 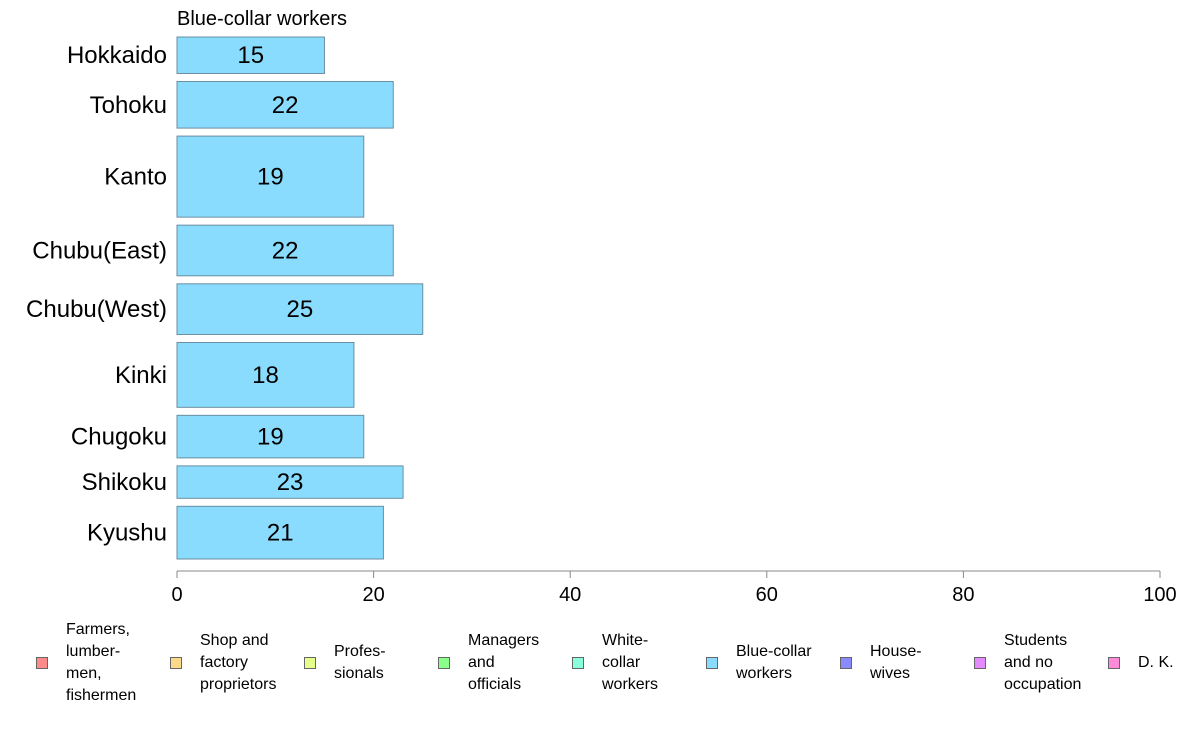 I want to click on legend-item: Farmers, lumber- men, fishermen, so click(x=86, y=663).